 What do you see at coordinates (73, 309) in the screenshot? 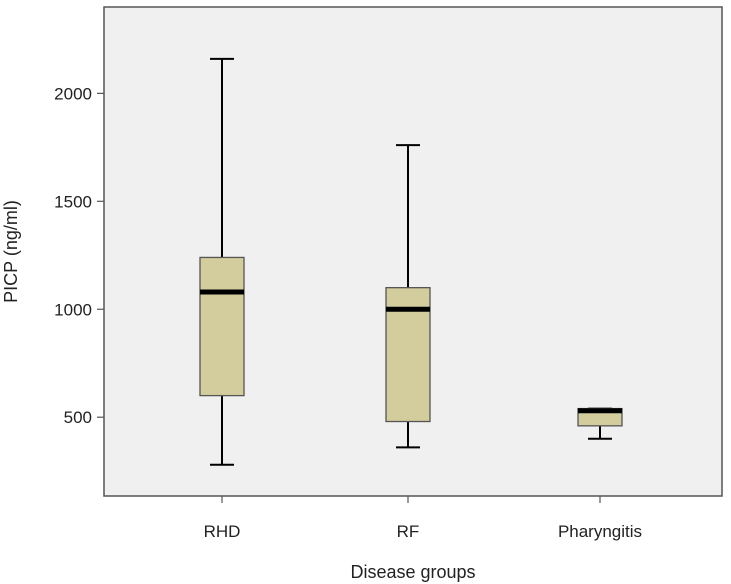
I see `y-tick-label: 1000` at bounding box center [73, 309].